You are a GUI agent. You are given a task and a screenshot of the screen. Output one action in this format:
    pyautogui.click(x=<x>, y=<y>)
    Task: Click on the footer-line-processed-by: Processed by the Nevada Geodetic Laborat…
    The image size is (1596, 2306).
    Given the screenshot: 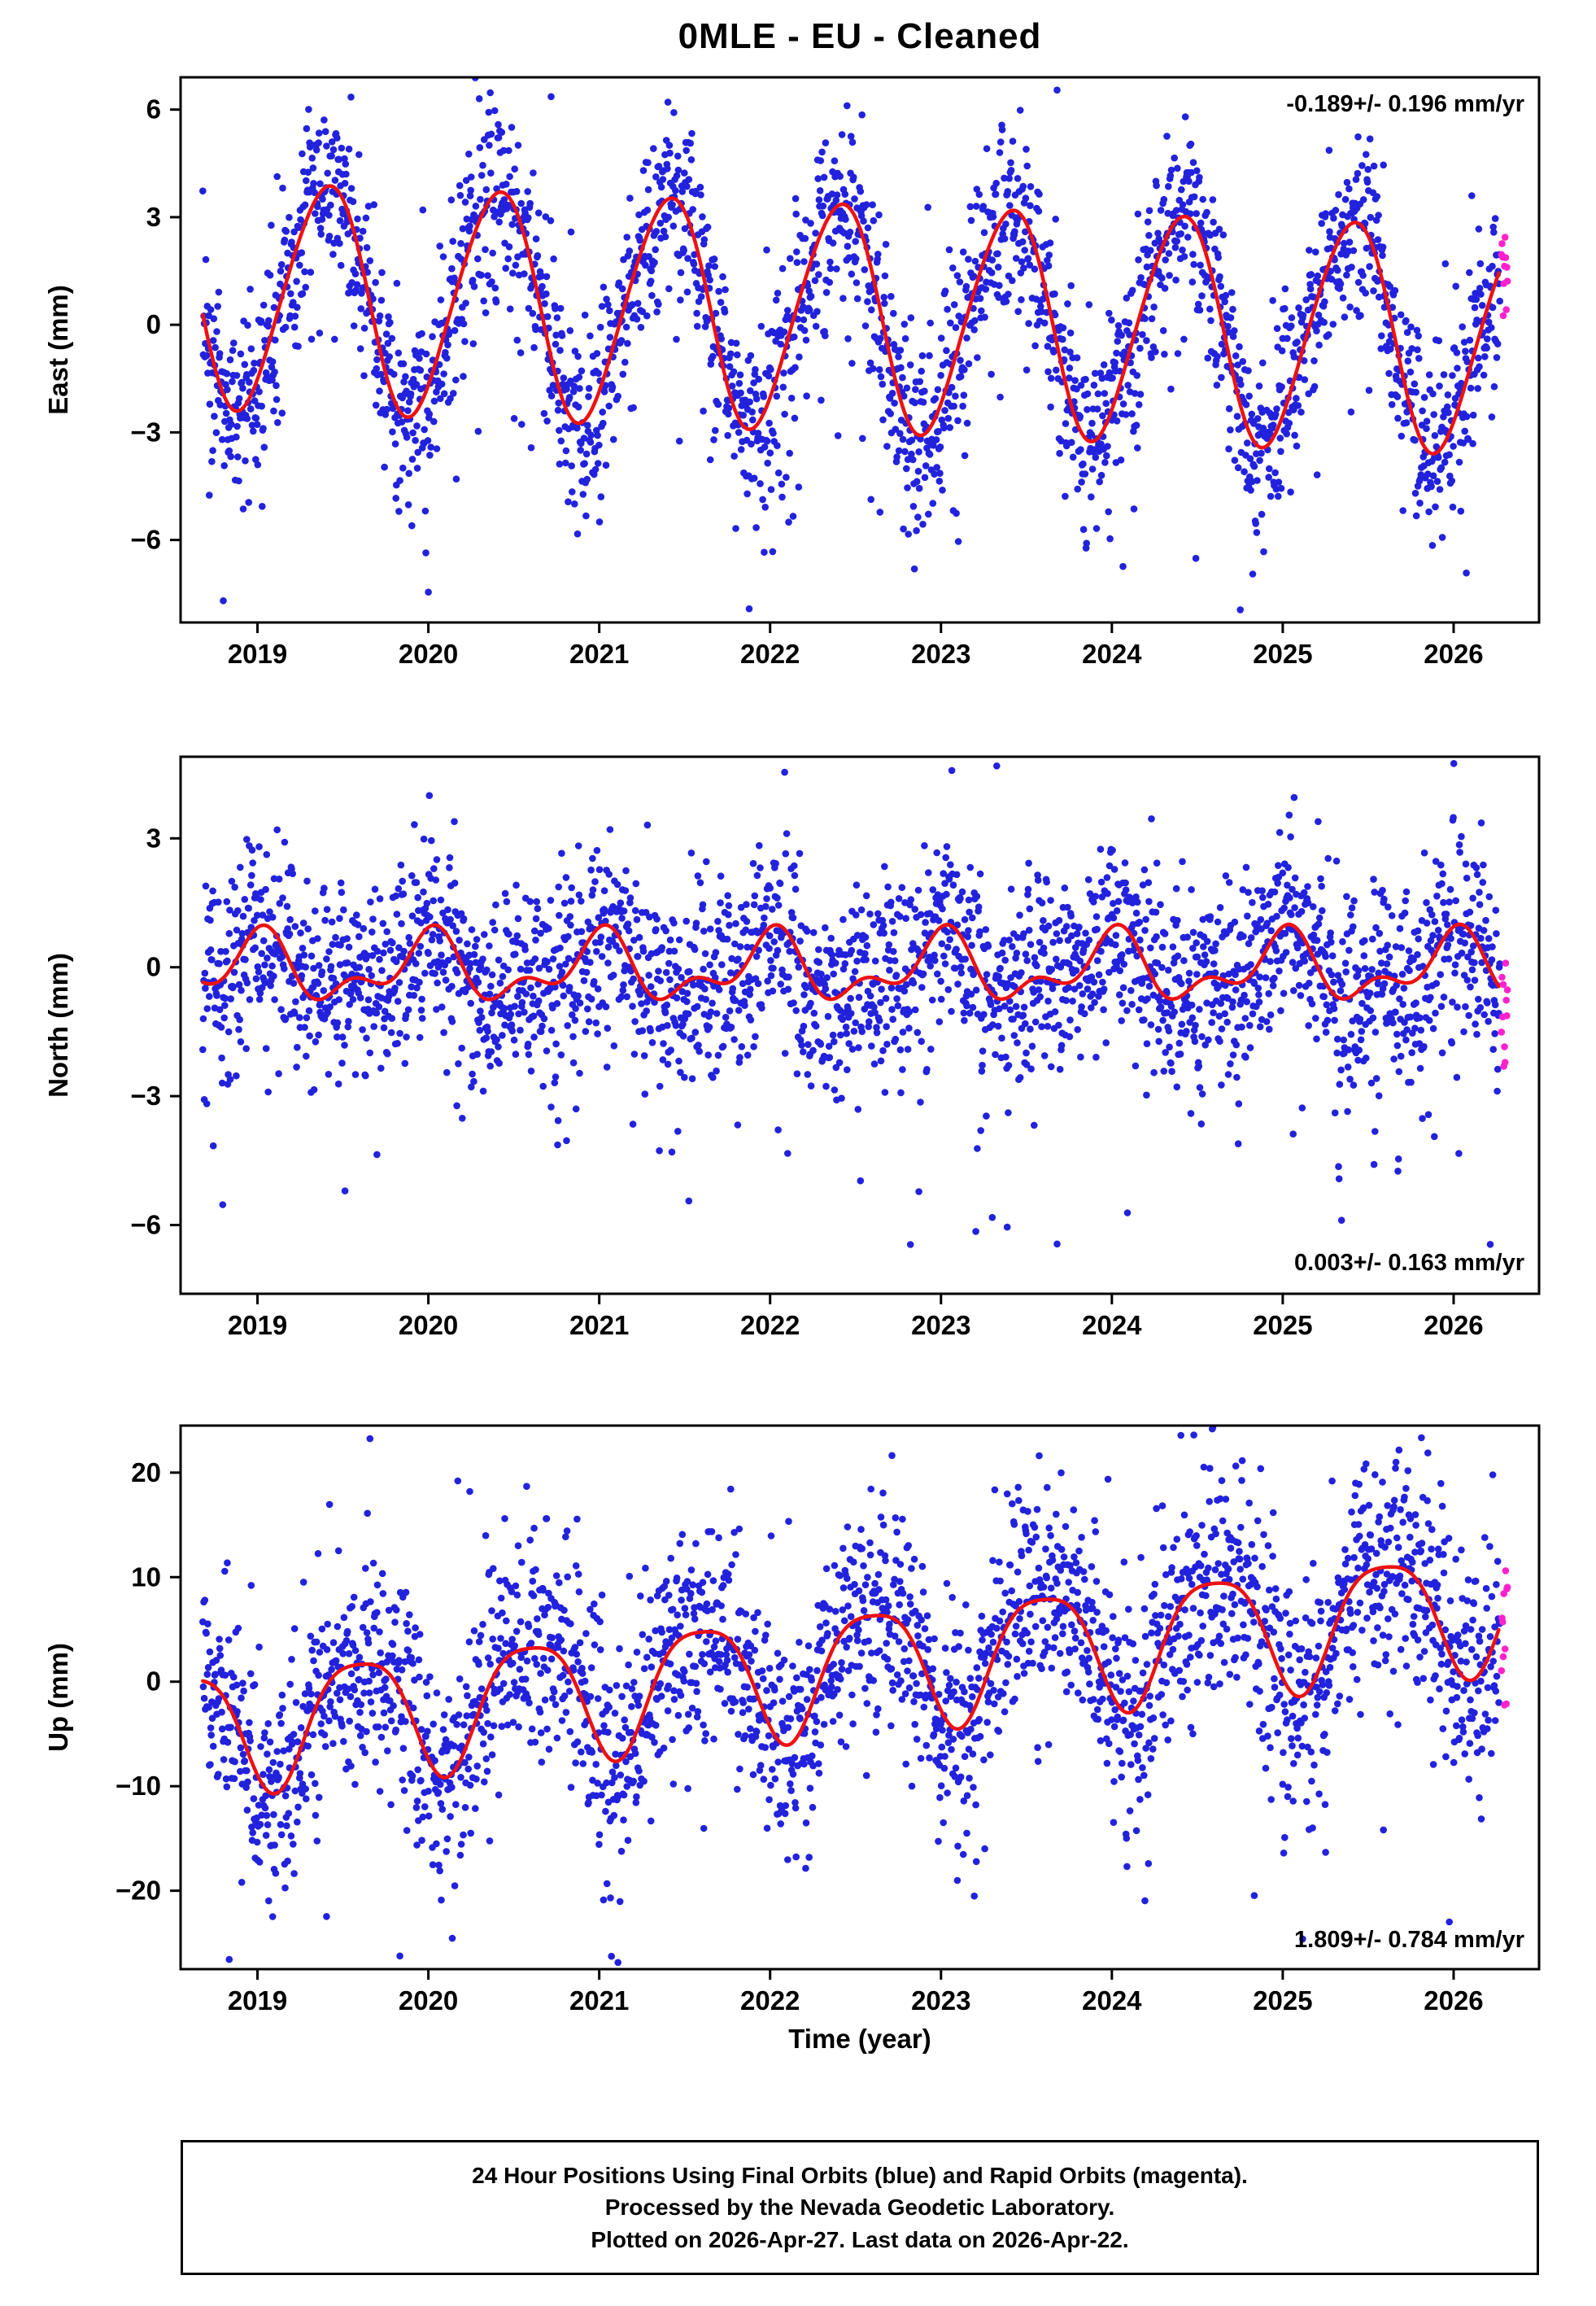 What is the action you would take?
    pyautogui.click(x=859, y=2208)
    